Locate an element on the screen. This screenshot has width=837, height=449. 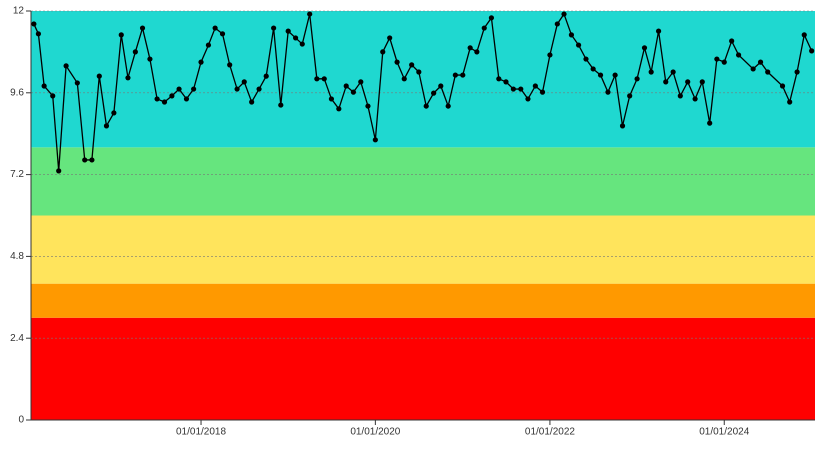
y-tick-label: 4.8 is located at coordinates (17, 256).